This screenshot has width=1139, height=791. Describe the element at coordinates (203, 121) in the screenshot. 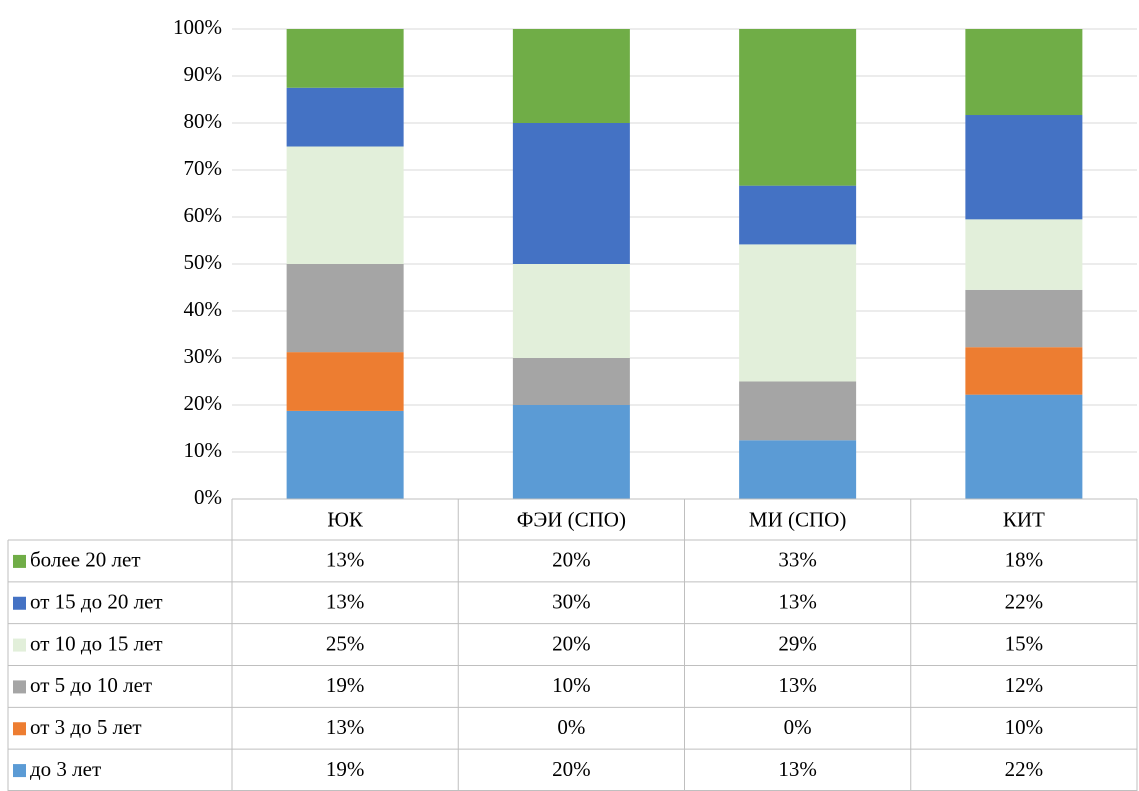

I see `y-tick-label: 80%` at that location.